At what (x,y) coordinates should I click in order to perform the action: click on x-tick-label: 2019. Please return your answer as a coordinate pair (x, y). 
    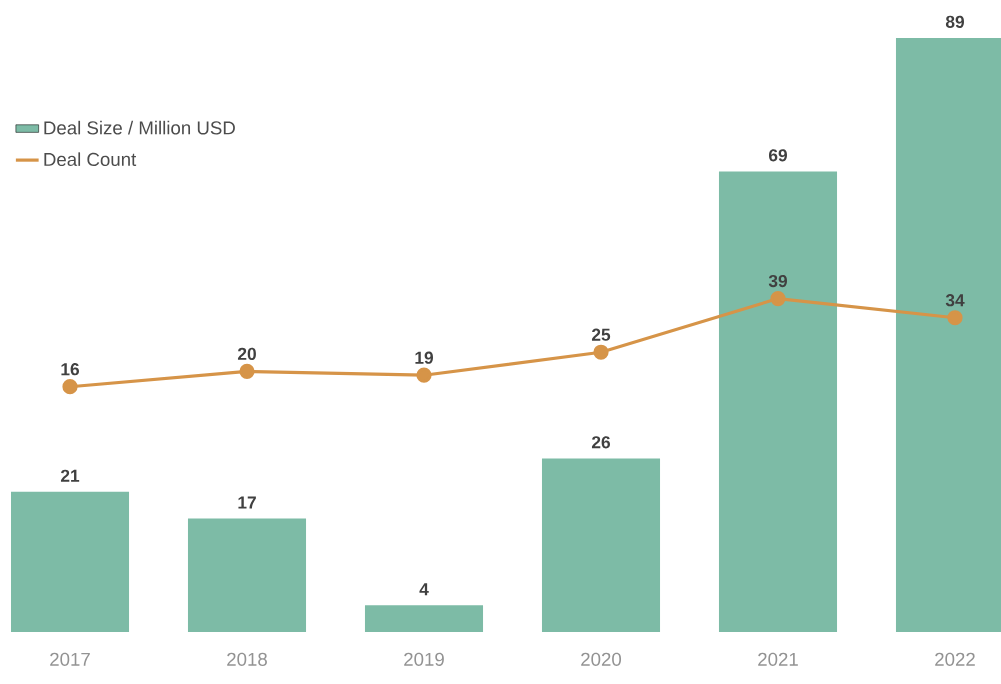
    Looking at the image, I should click on (424, 659).